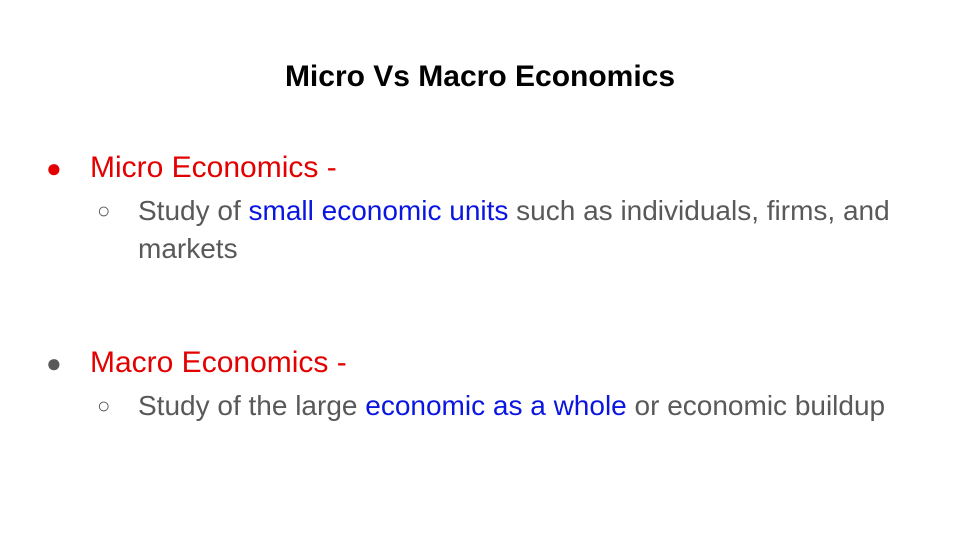 The width and height of the screenshot is (960, 540). What do you see at coordinates (480, 363) in the screenshot?
I see `bullet-item-macro: ● Macro Economics -` at bounding box center [480, 363].